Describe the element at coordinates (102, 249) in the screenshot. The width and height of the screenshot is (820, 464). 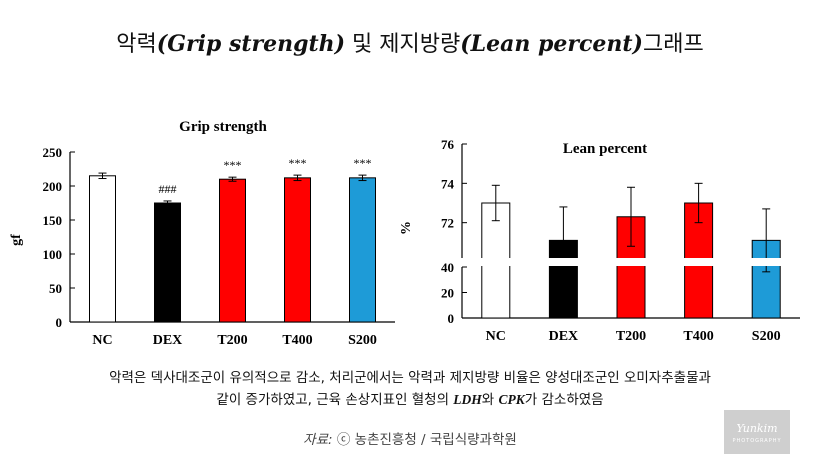
I see `grip-bar-nc` at that location.